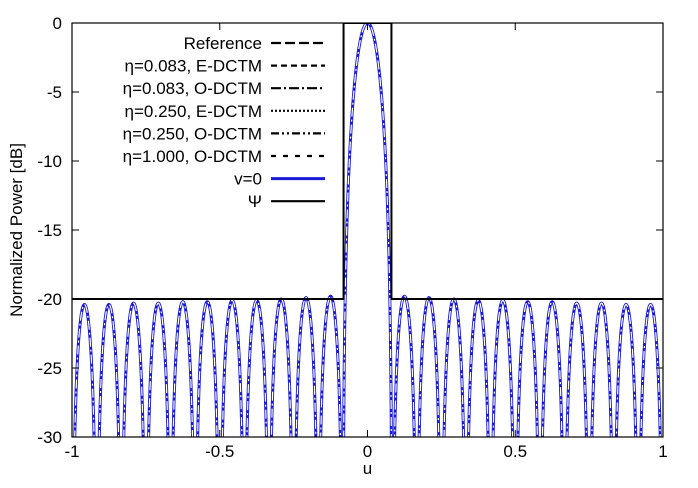  I want to click on legend-label: η=0.250, E-DCTM, so click(193, 111).